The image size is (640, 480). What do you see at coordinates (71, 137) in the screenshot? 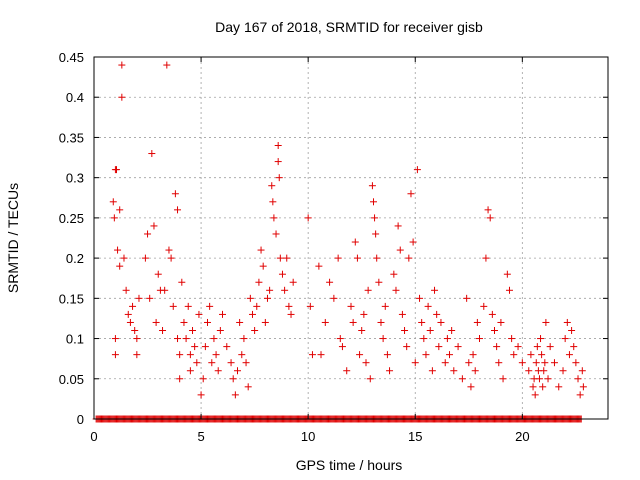
I see `y-tick-label: 0.35` at bounding box center [71, 137].